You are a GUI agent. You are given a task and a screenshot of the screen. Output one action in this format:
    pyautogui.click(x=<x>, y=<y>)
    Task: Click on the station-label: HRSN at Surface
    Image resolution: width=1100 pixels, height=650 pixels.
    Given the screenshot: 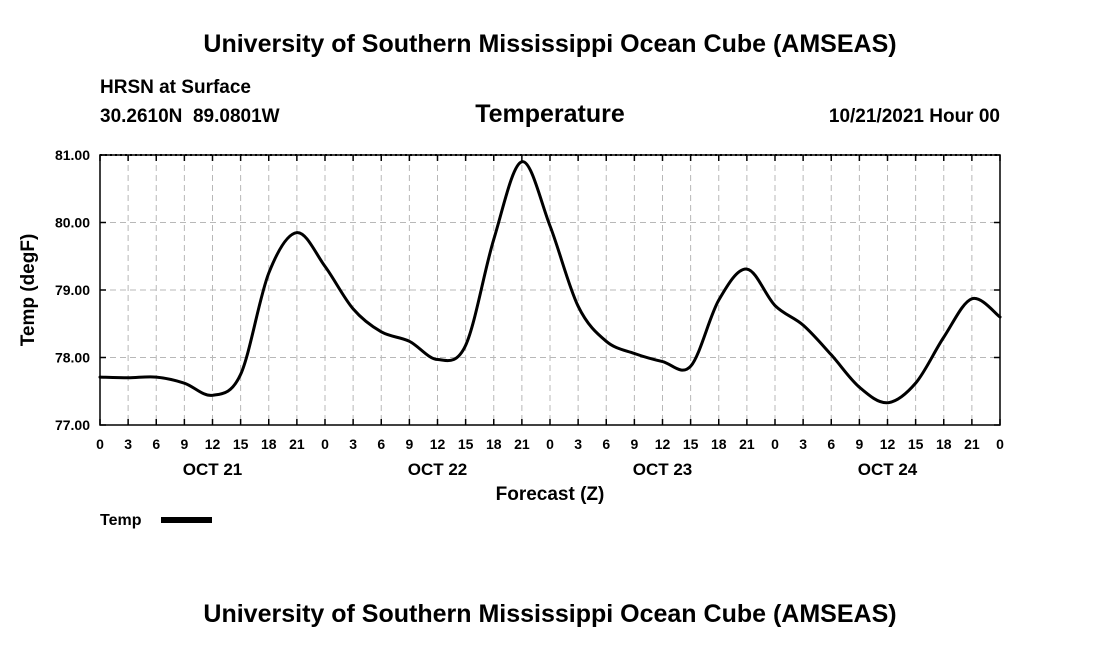 What is the action you would take?
    pyautogui.click(x=175, y=87)
    